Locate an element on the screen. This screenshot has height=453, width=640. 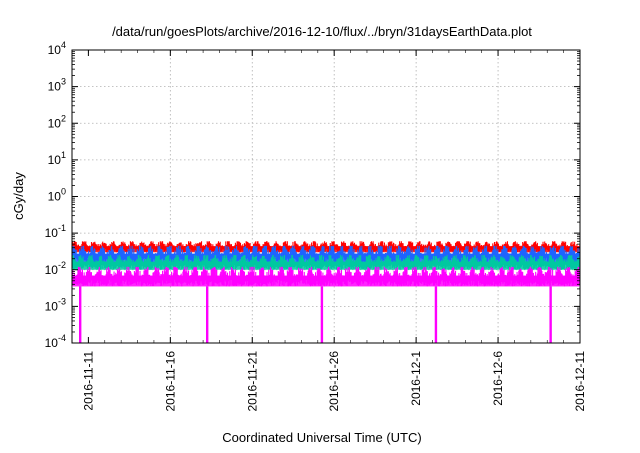
y-tick-label: 10⁻⁴ is located at coordinates (55, 341).